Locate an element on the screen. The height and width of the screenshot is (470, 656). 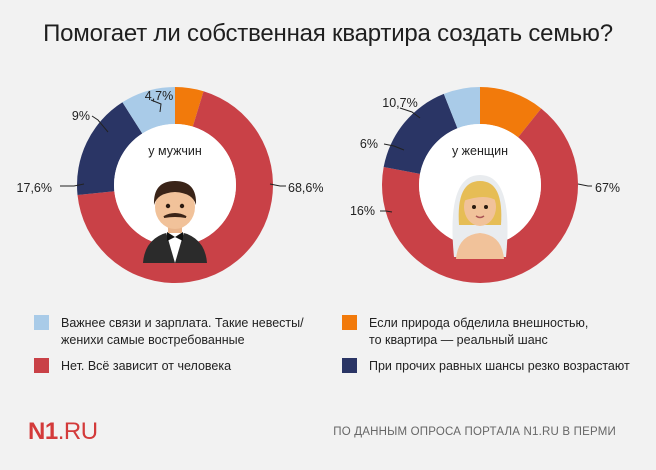
legend-swatch-red is located at coordinates (41, 365).